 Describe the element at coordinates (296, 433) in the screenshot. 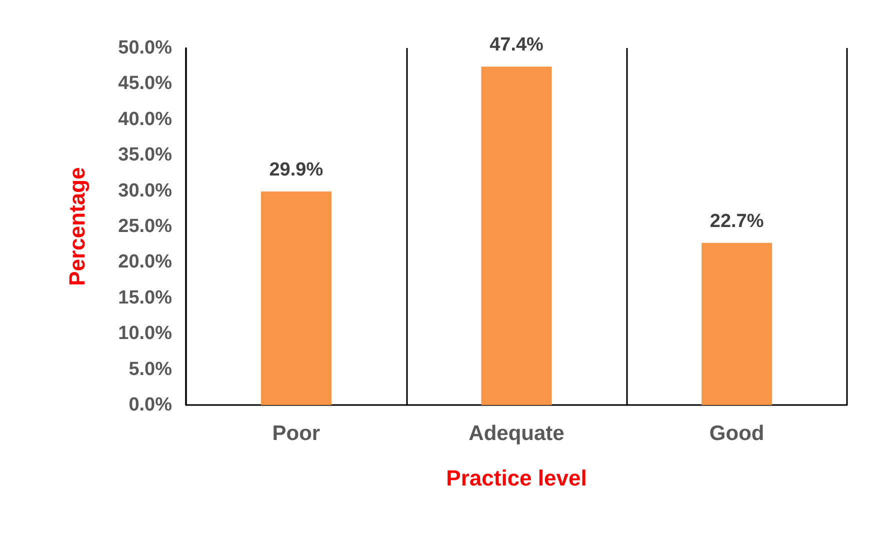

I see `x-tick-label: Poor` at that location.